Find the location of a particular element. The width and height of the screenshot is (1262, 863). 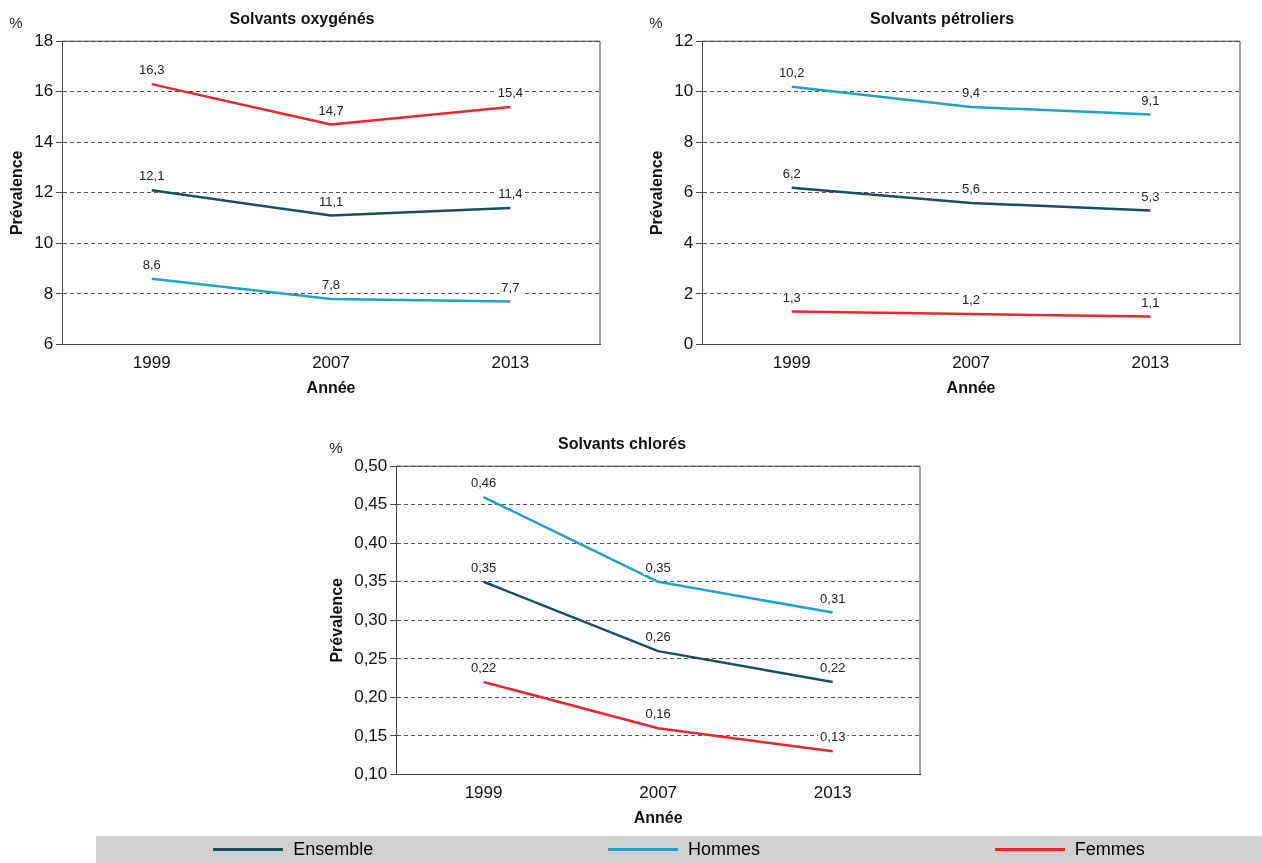

y-tick-label: 0,40 is located at coordinates (371, 542).